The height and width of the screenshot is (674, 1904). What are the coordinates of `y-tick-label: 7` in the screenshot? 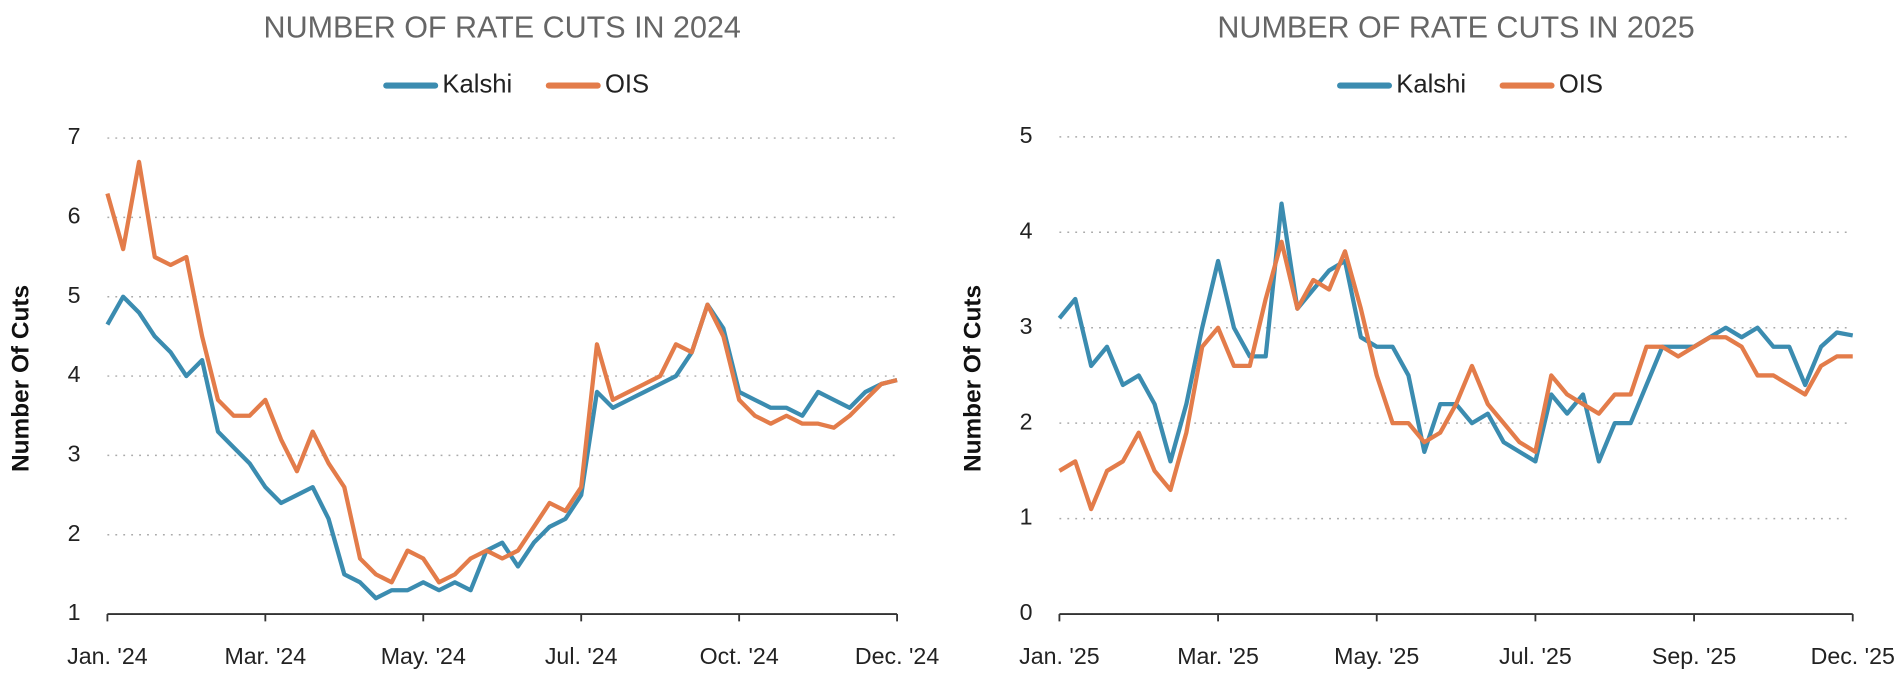 It's located at (74, 136).